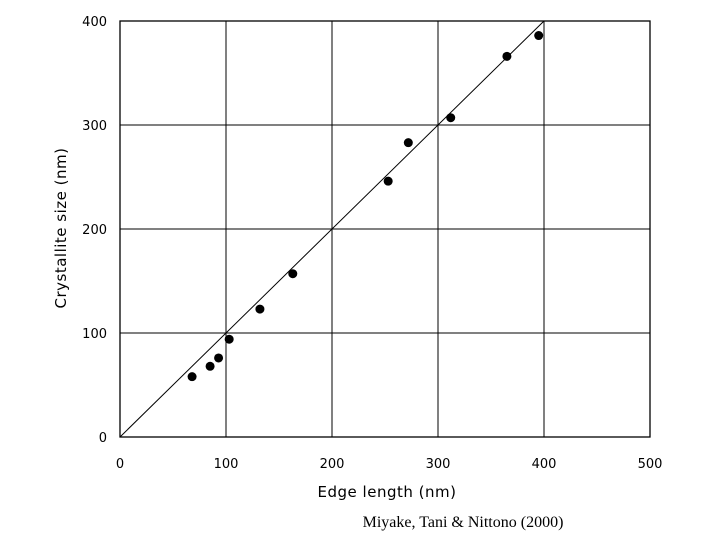 The width and height of the screenshot is (720, 540). What do you see at coordinates (544, 464) in the screenshot?
I see `x-tick-label: 400` at bounding box center [544, 464].